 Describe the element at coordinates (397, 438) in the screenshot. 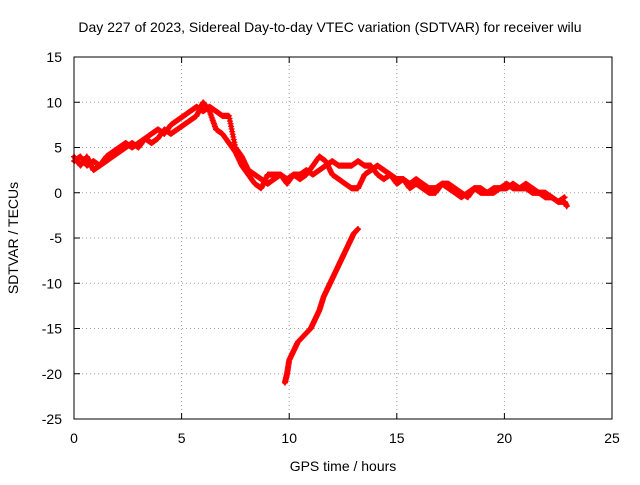

I see `x-tick-label: 15` at that location.